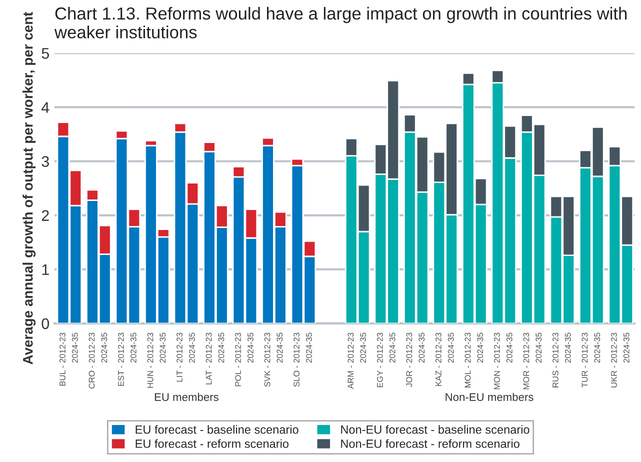  Describe the element at coordinates (297, 359) in the screenshot. I see `x-tick-label: SLO - 2012-23` at that location.